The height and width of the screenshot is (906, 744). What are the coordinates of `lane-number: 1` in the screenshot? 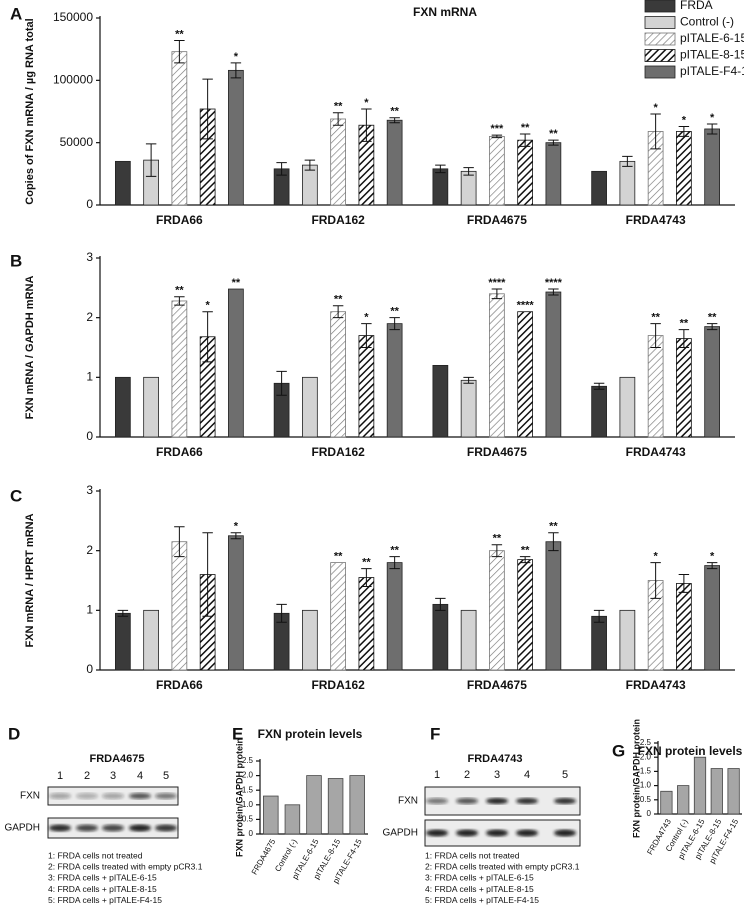 It's located at (437, 775).